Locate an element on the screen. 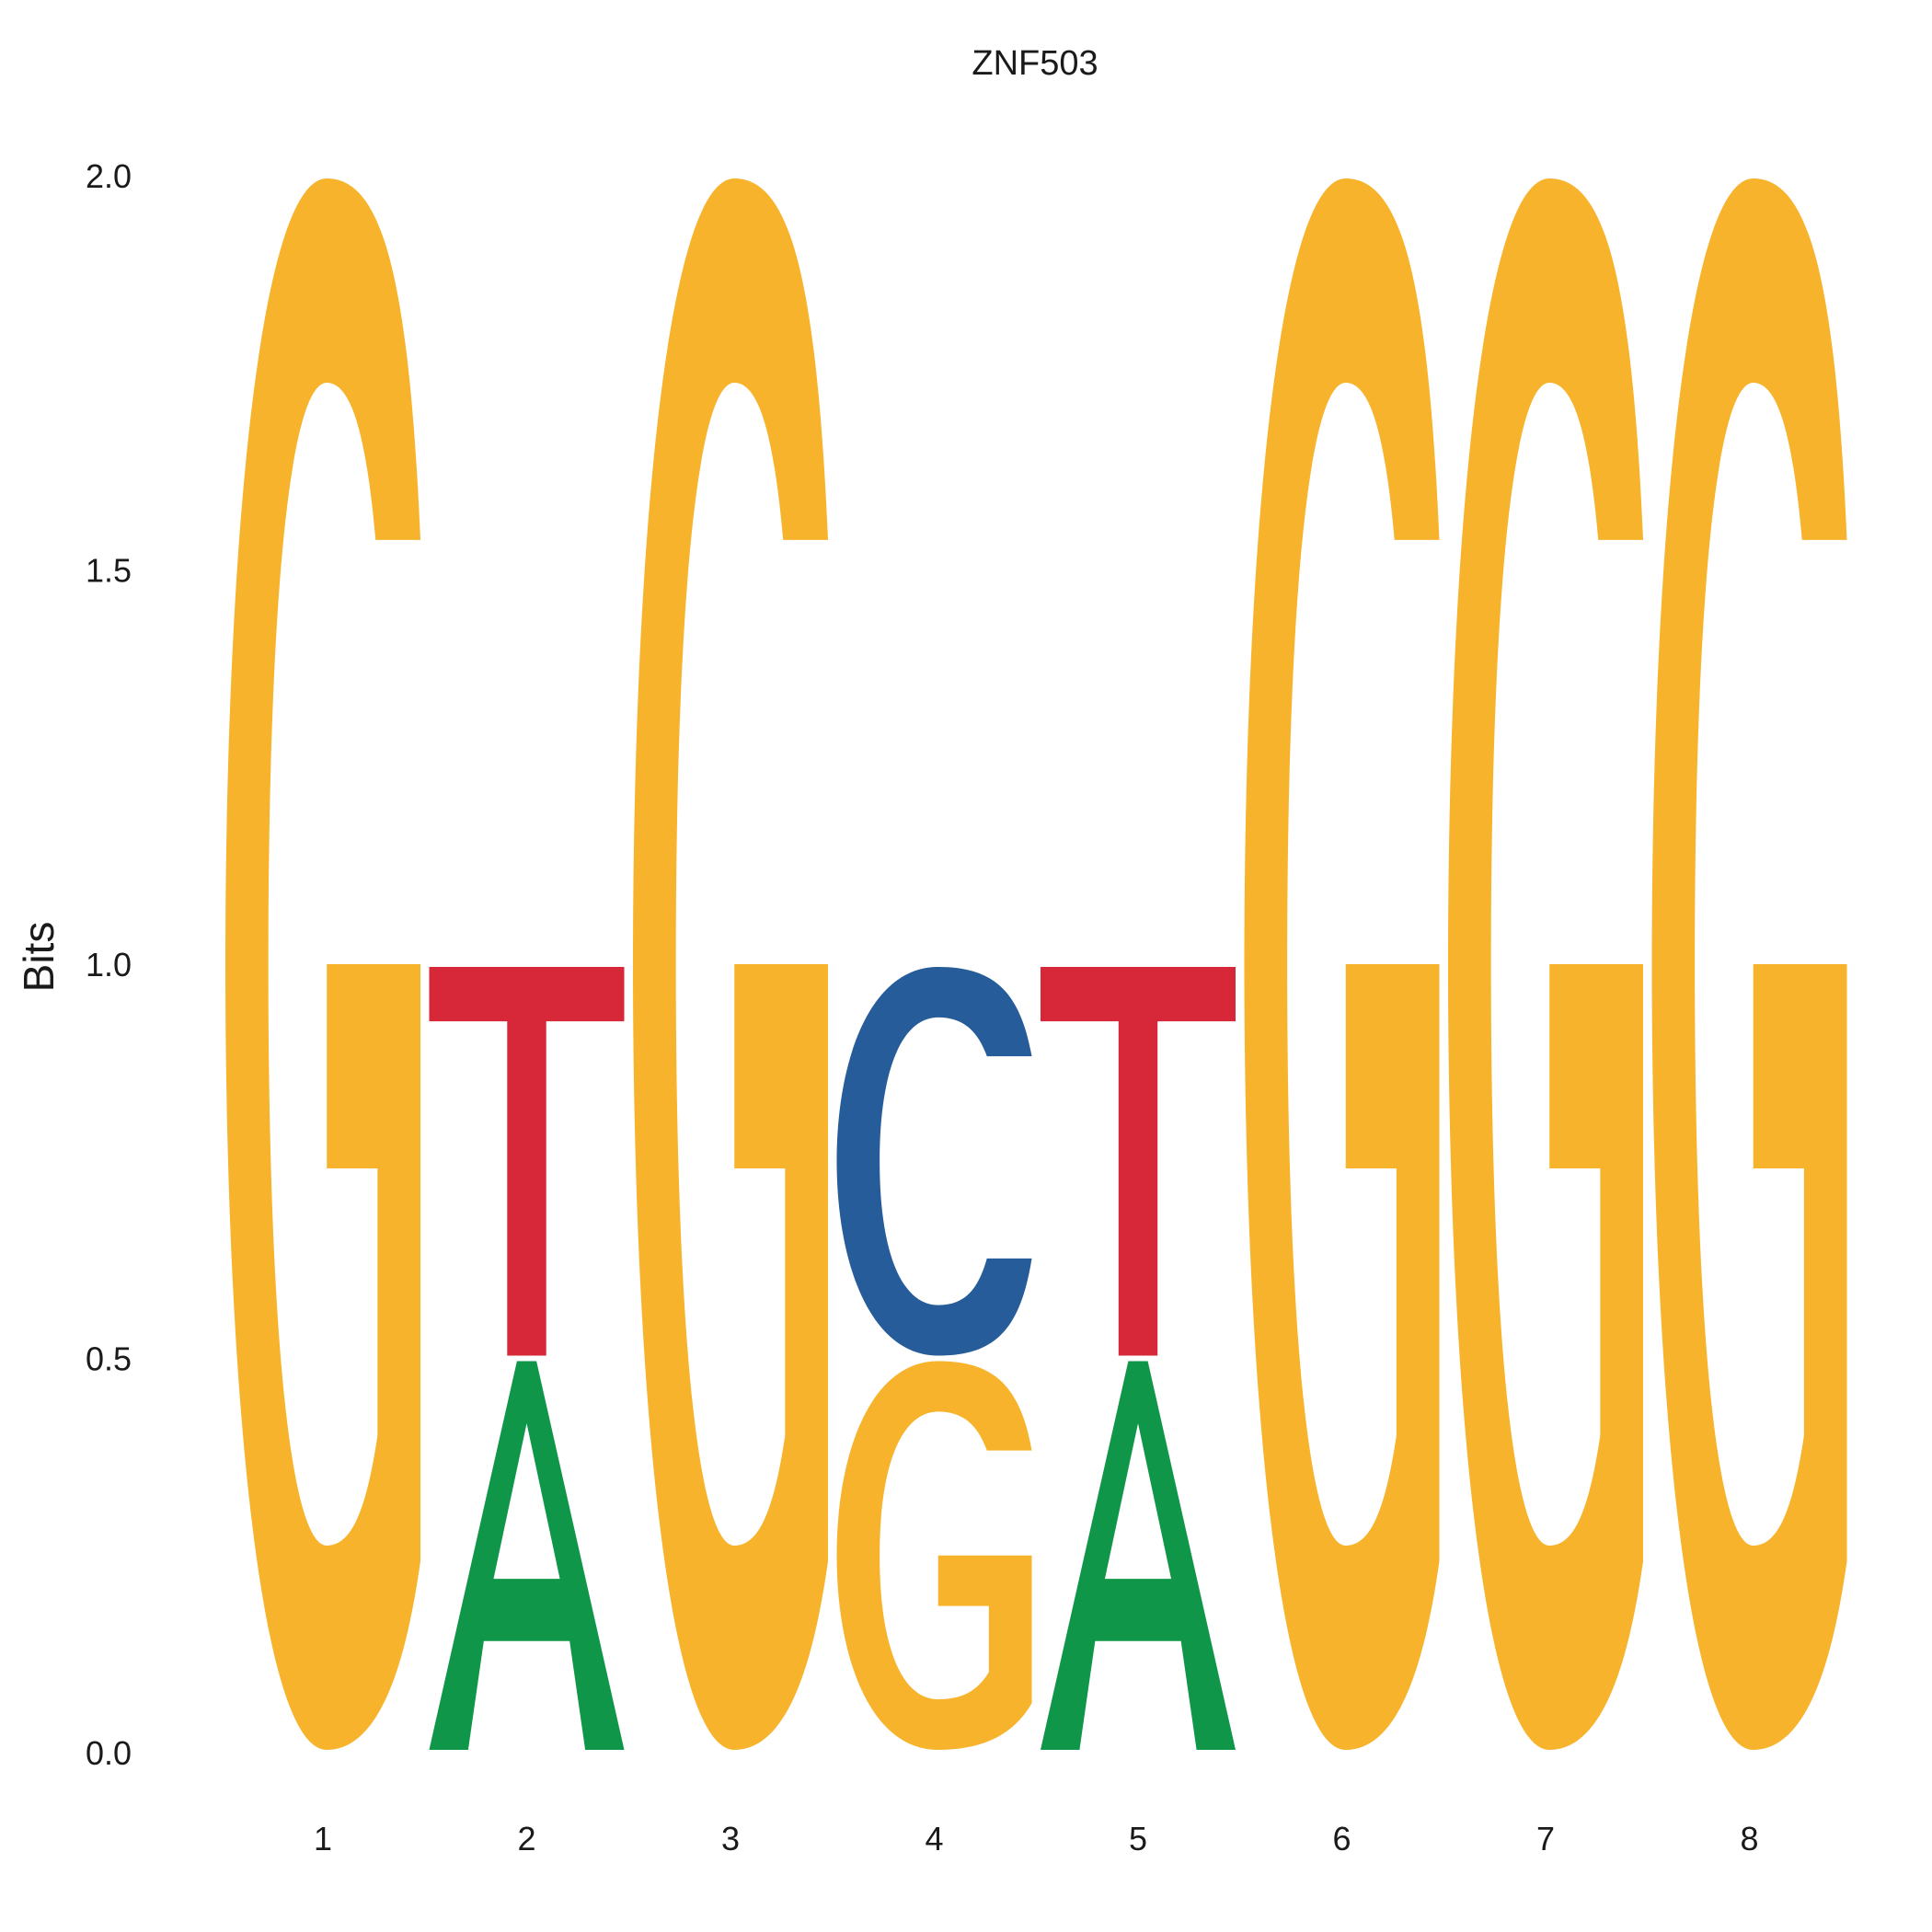 Image resolution: width=1932 pixels, height=1932 pixels. y-axis-ticks: 0.0 0.5 1.0 1.5 2.0 is located at coordinates (109, 964).